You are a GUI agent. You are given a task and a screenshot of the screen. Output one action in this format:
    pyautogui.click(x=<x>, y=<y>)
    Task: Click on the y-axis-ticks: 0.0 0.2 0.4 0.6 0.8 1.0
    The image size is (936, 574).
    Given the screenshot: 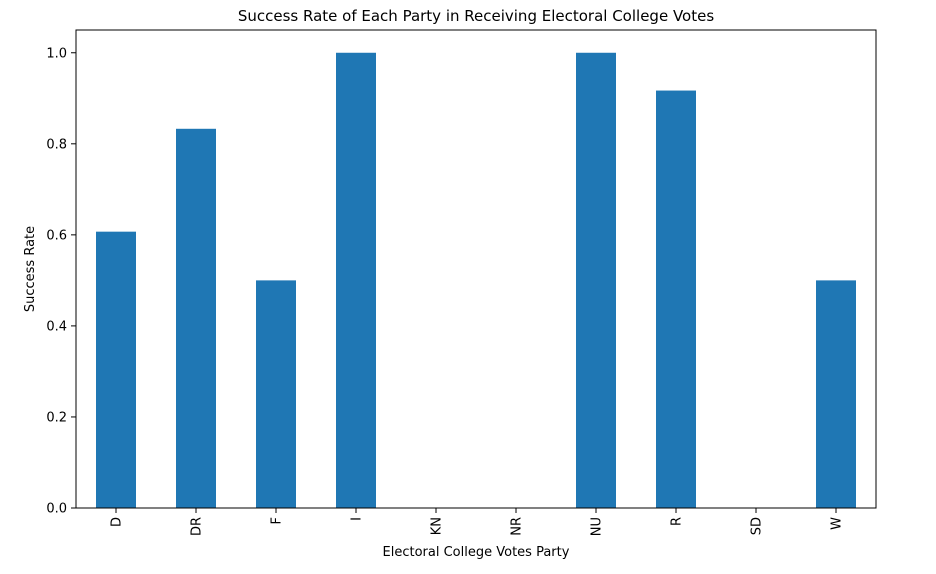 What is the action you would take?
    pyautogui.click(x=61, y=281)
    